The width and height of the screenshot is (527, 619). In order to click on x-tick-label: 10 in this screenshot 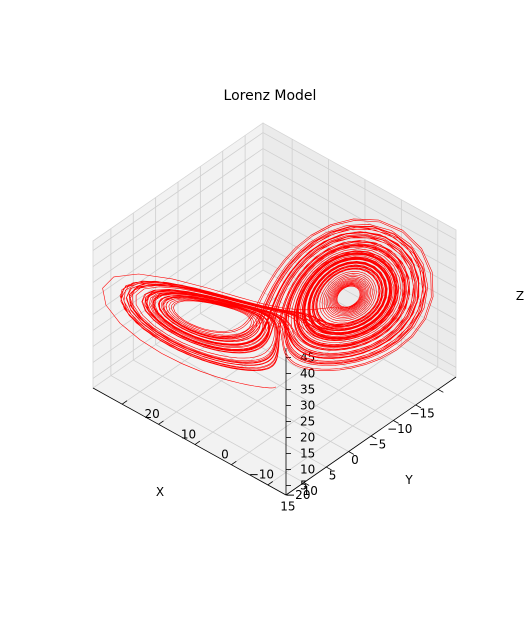, I will do `click(310, 491)`.